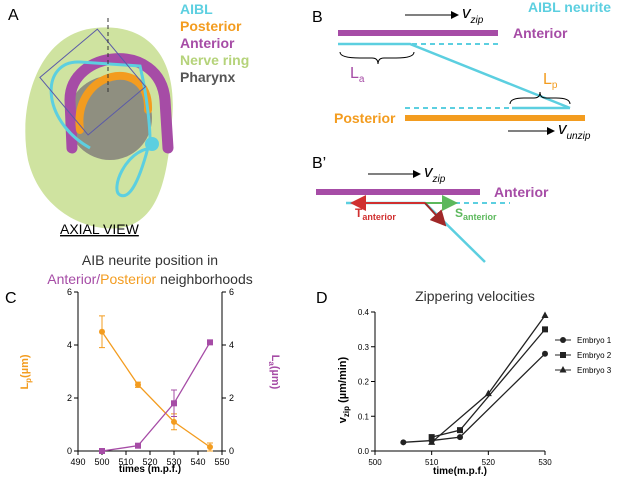 This screenshot has width=617, height=481. What do you see at coordinates (594, 355) in the screenshot?
I see `legend-label: Embryo 2` at bounding box center [594, 355].